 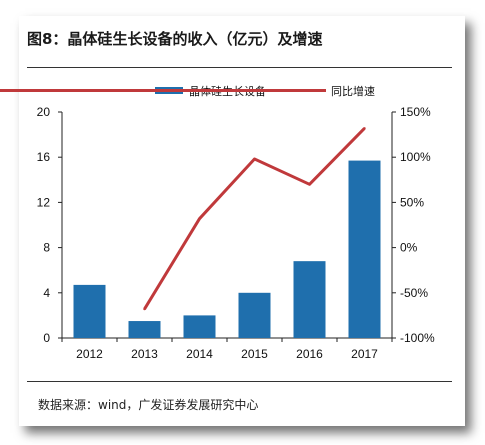 What do you see at coordinates (239, 381) in the screenshot?
I see `source-rule` at bounding box center [239, 381].